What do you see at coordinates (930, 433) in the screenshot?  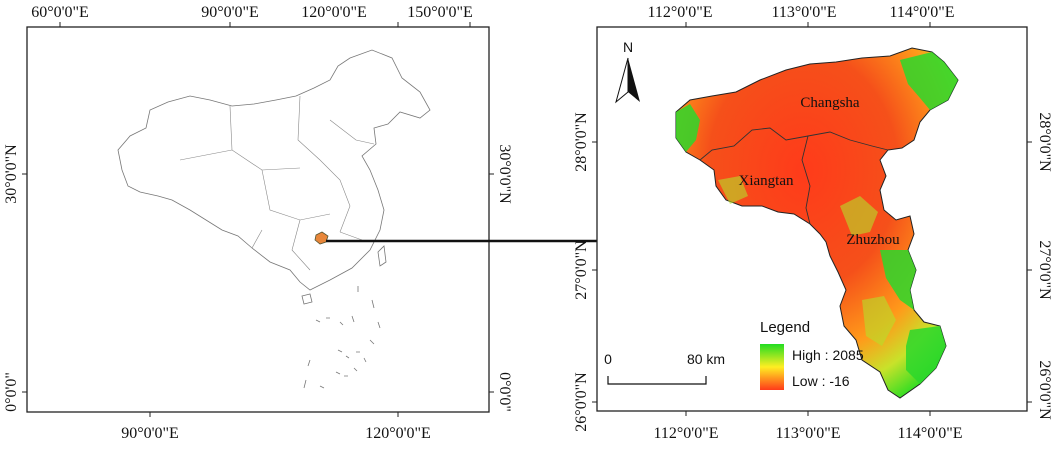 I see `right-bottom-tick-114e: 114°0'0"E` at bounding box center [930, 433].